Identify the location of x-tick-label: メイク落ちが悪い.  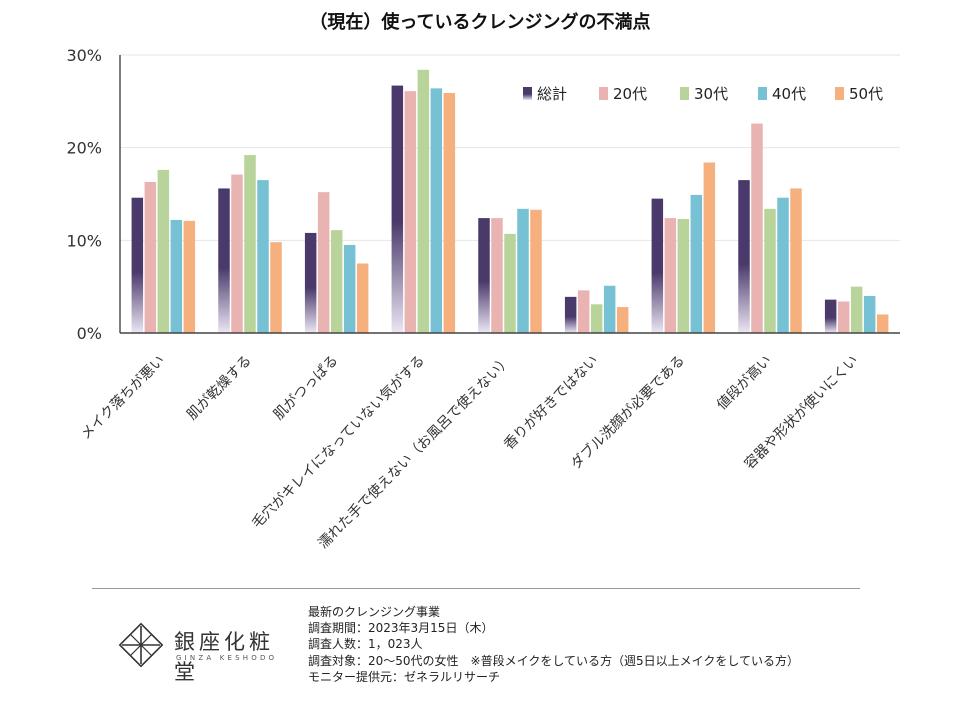
(123, 398).